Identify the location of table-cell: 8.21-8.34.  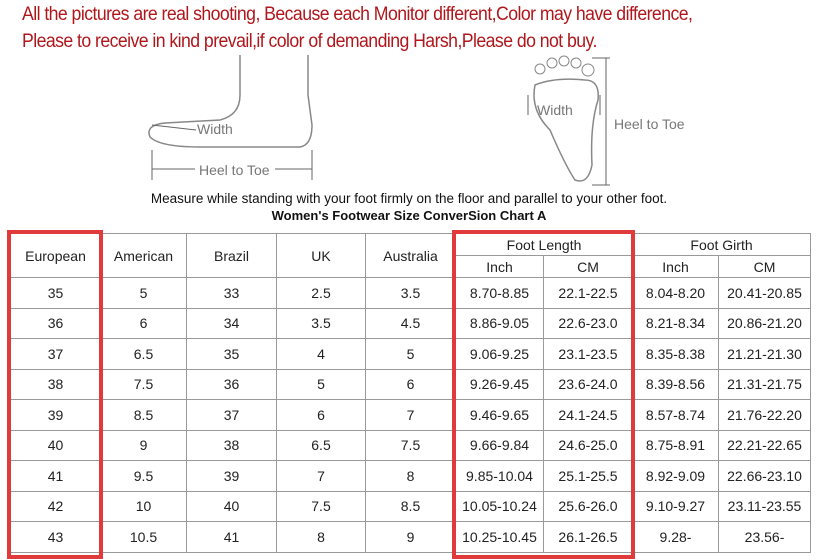
(676, 323).